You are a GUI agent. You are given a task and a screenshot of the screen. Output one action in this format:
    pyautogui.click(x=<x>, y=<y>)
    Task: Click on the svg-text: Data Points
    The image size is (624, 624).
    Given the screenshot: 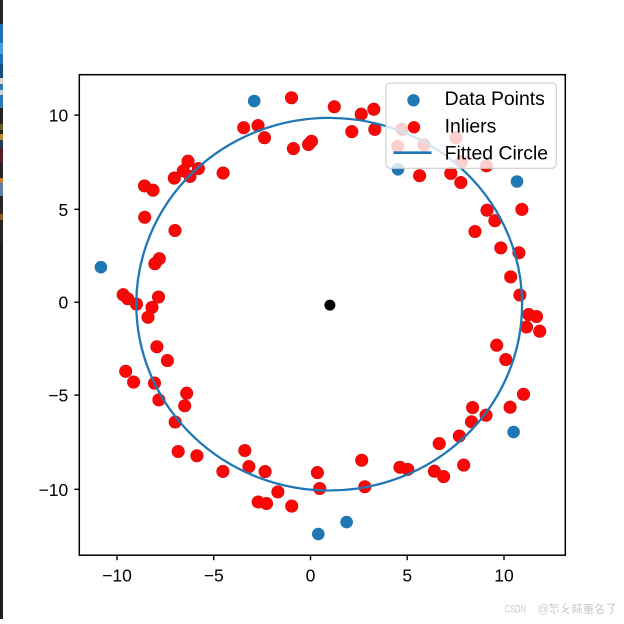 What is the action you would take?
    pyautogui.click(x=495, y=99)
    